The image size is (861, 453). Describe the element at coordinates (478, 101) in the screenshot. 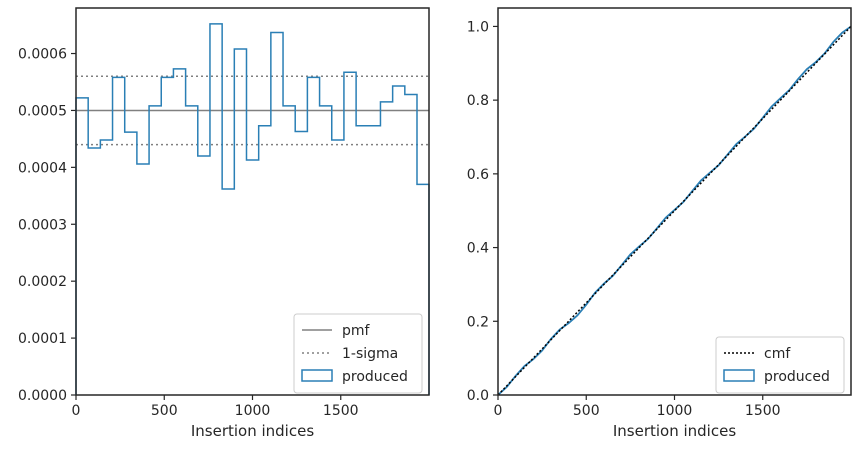

I see `y-tick-label: 0.8` at that location.